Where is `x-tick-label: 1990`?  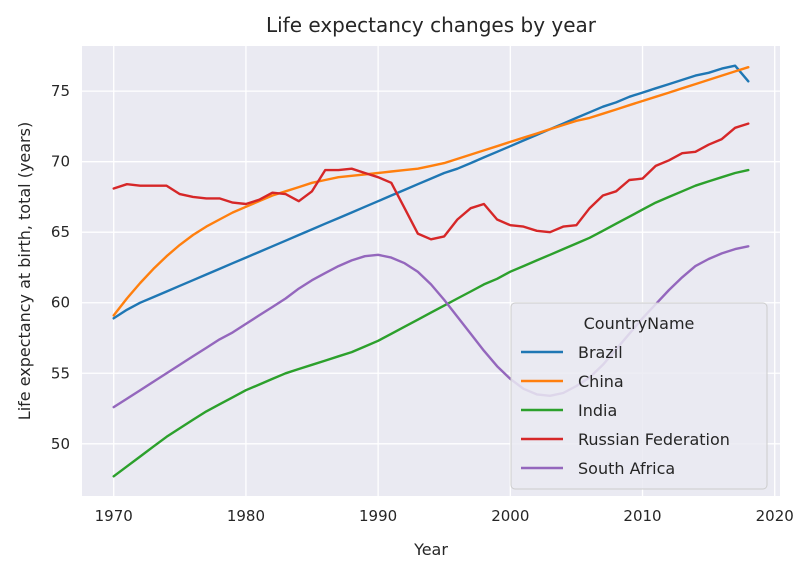
x-tick-label: 1990 is located at coordinates (378, 516).